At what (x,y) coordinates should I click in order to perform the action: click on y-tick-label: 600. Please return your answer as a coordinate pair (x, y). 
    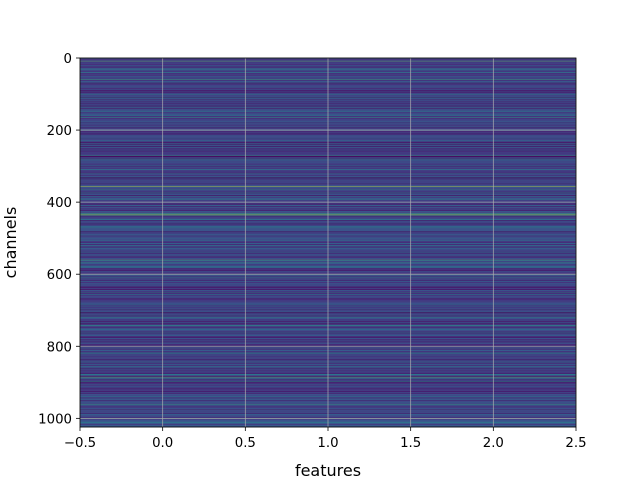
    Looking at the image, I should click on (59, 275).